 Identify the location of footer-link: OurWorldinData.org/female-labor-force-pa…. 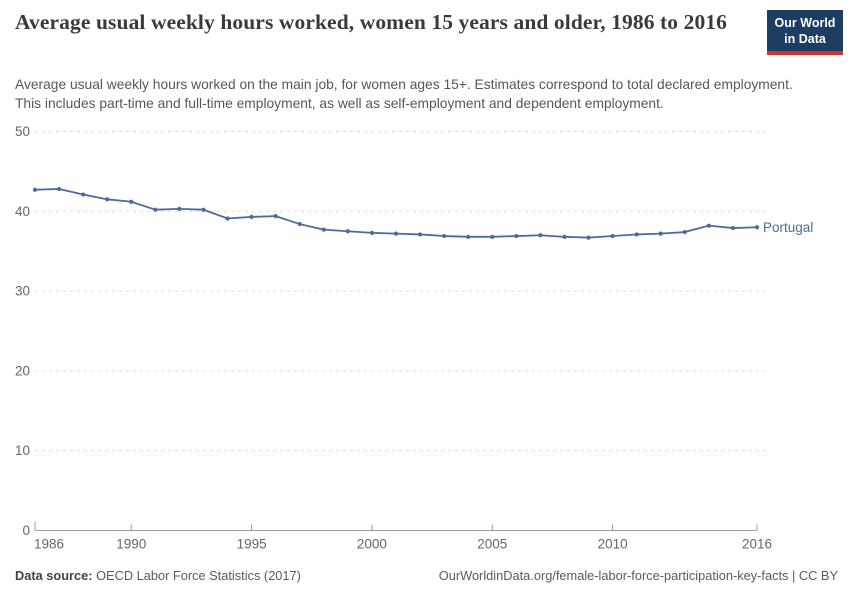
(638, 575).